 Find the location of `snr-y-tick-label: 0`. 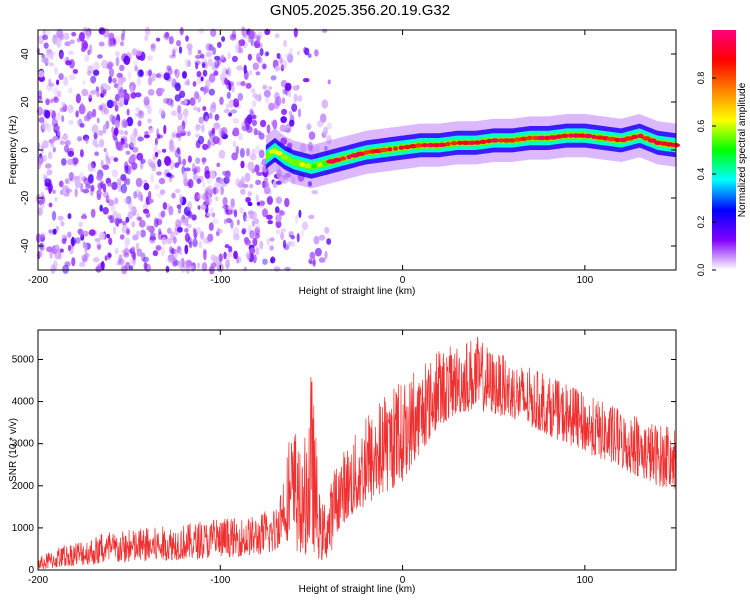

snr-y-tick-label: 0 is located at coordinates (31, 570).